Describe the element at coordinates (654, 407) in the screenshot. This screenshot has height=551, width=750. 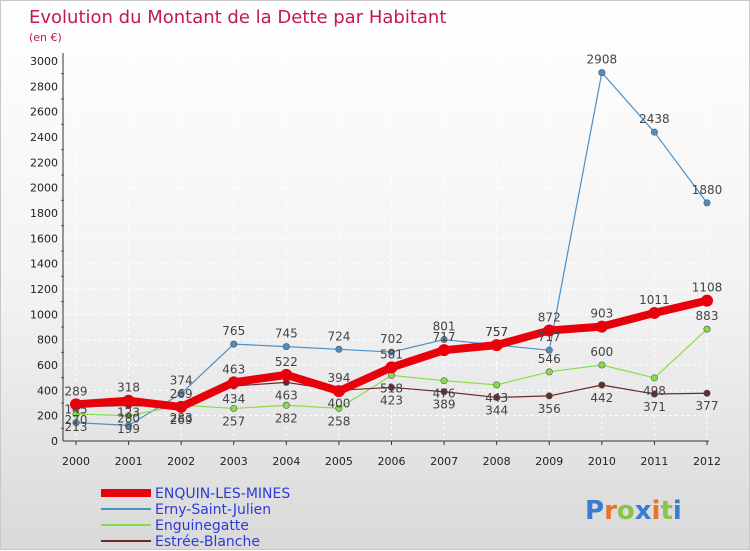
I see `data-label-3: 371` at that location.